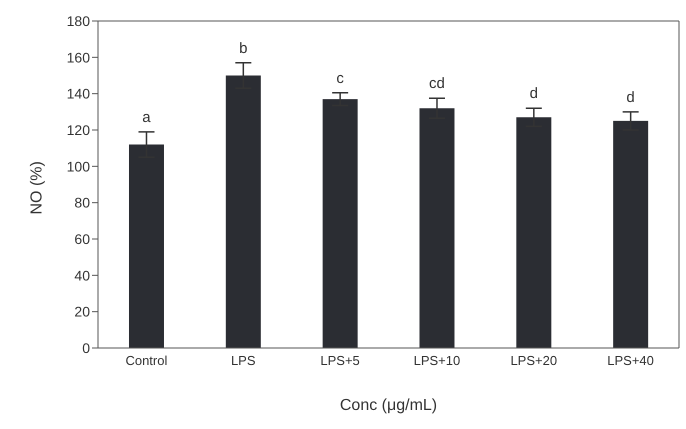 The height and width of the screenshot is (429, 686). Describe the element at coordinates (630, 360) in the screenshot. I see `x-tick-label: LPS+40` at that location.